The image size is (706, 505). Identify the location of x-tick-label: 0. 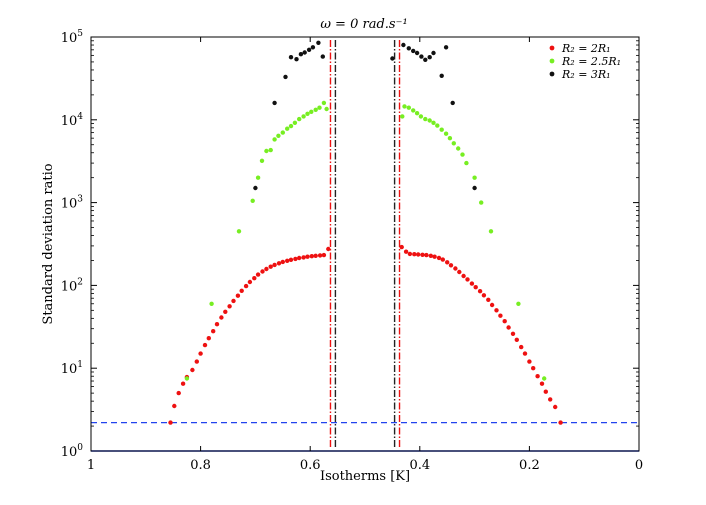
(639, 465).